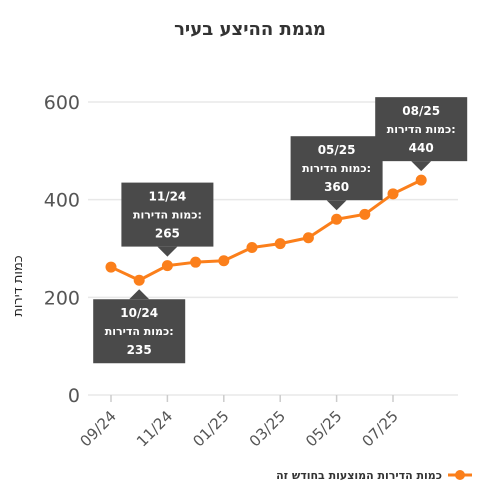  Describe the element at coordinates (210, 428) in the screenshot. I see `x-tick-label: 01/25` at that location.